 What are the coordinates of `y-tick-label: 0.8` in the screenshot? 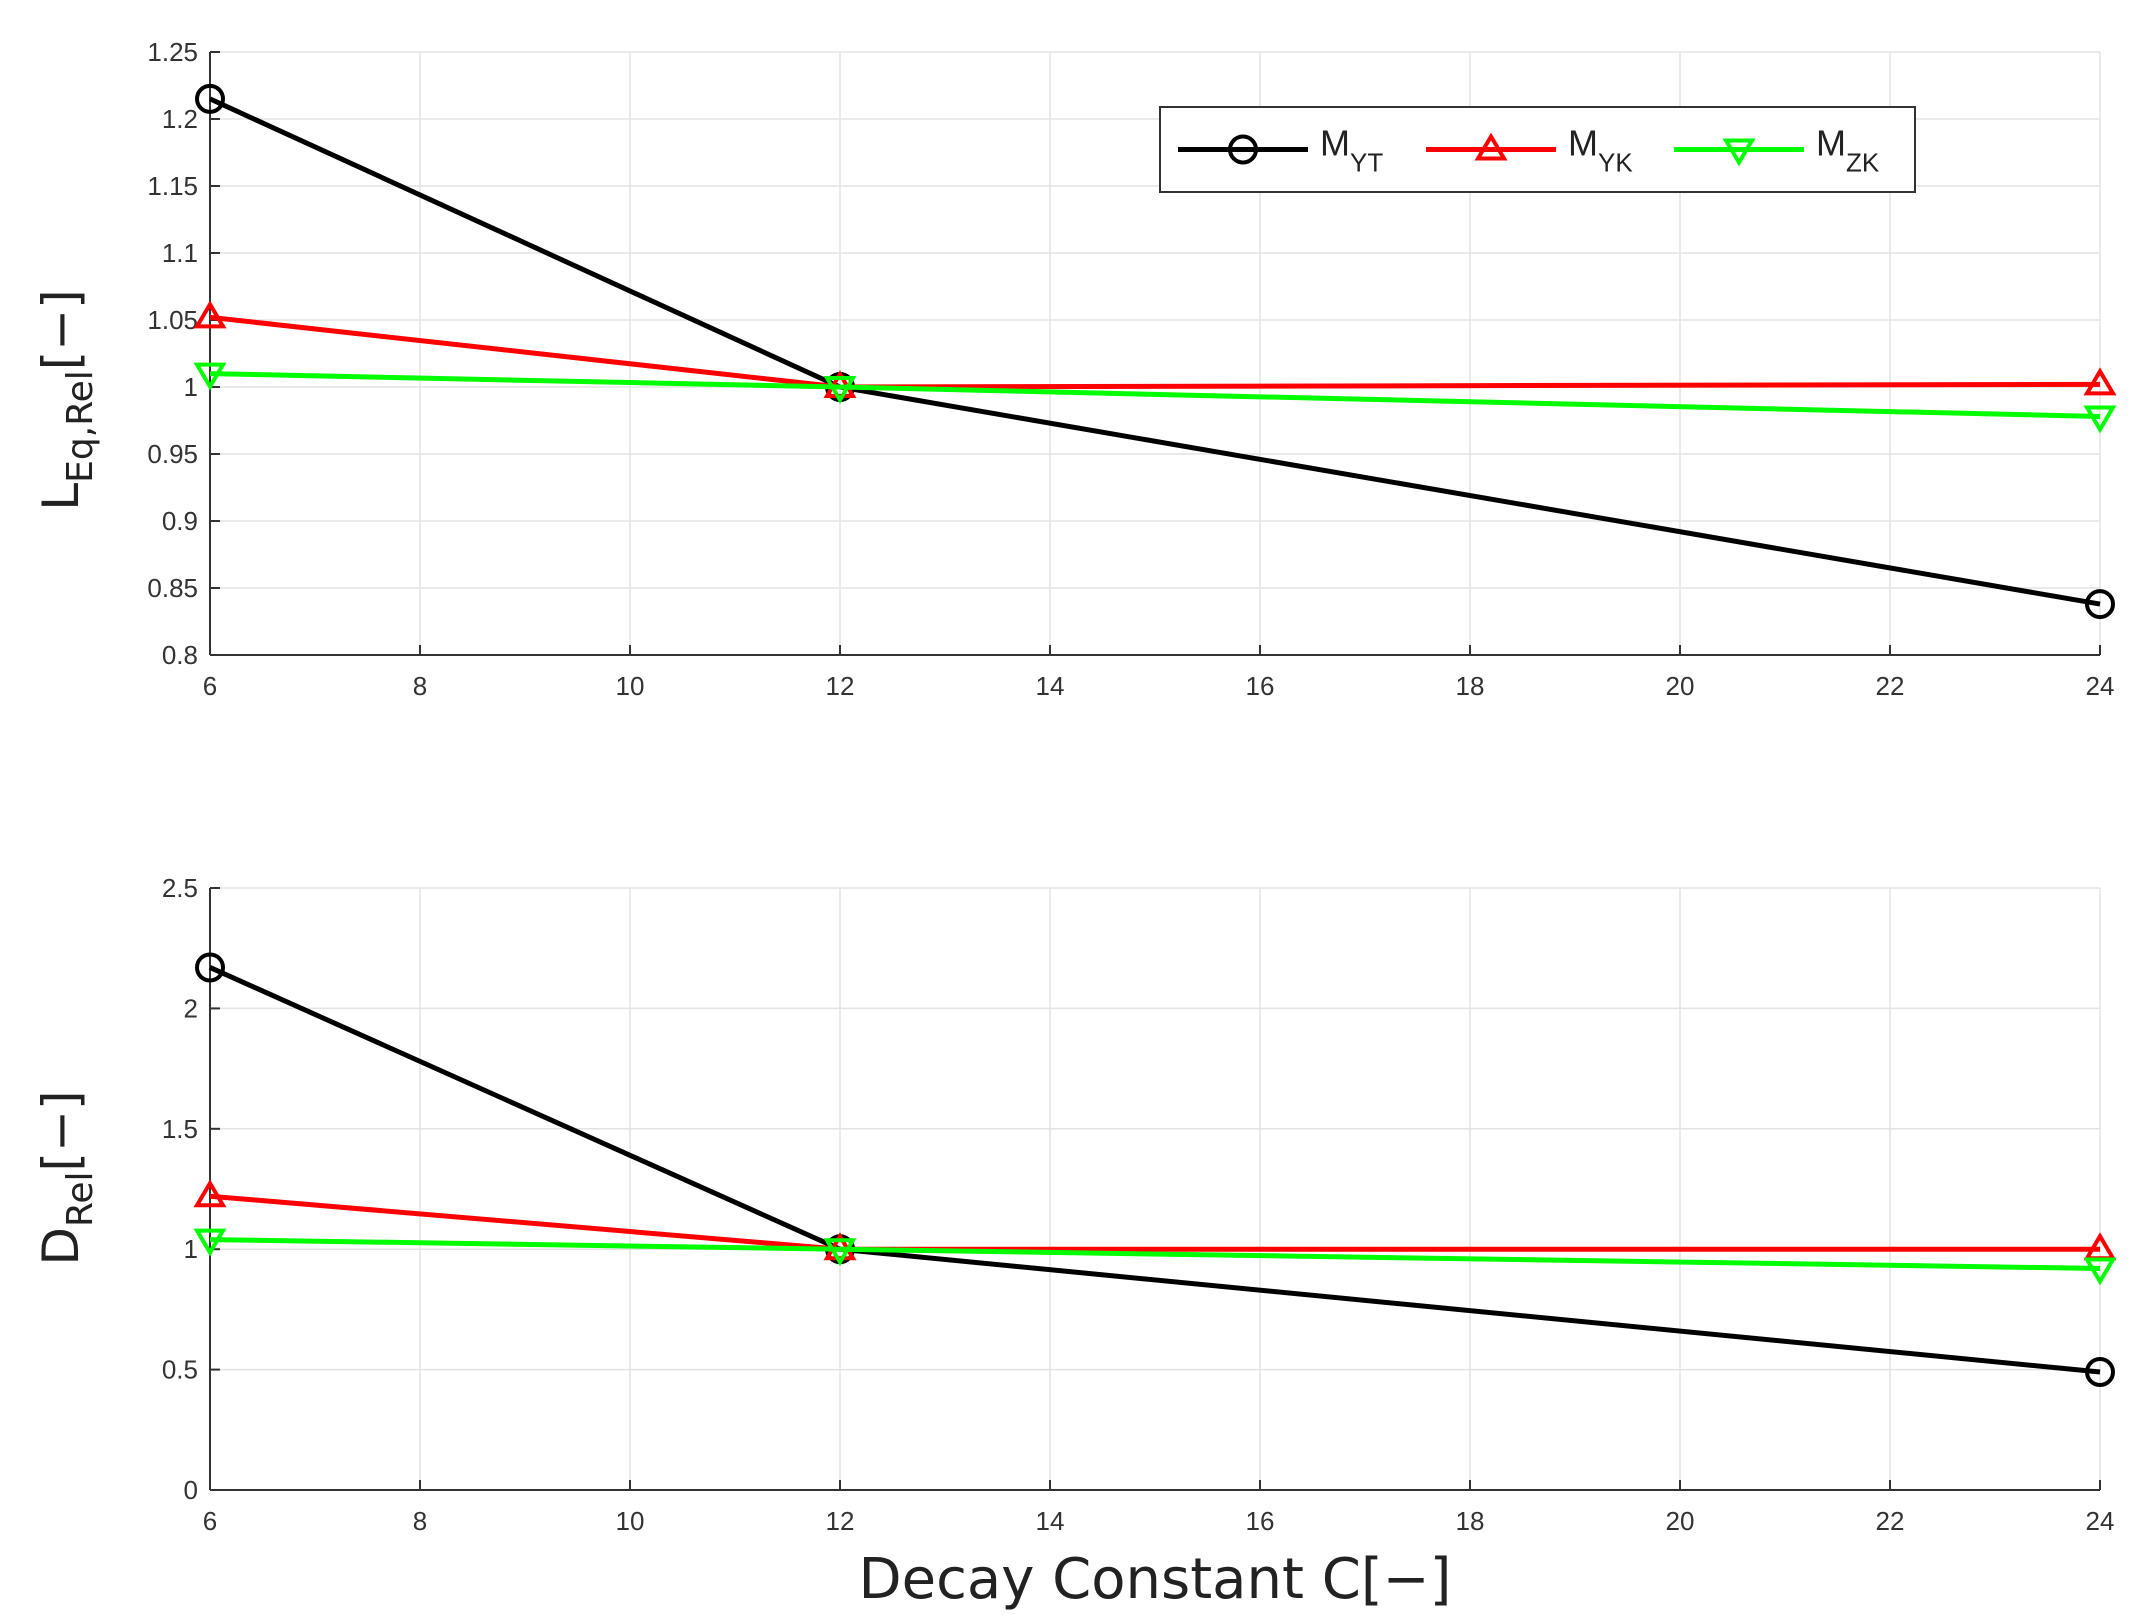 It's located at (180, 655).